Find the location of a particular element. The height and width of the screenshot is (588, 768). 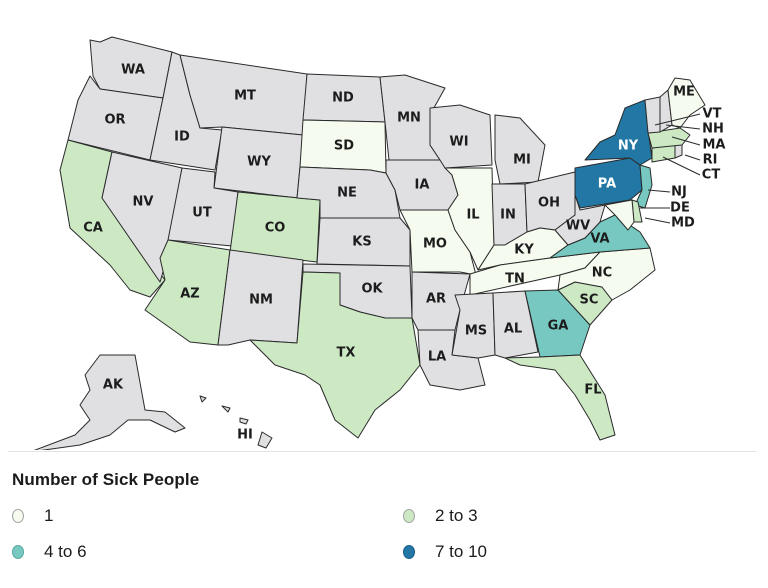

leader-ct is located at coordinates (681, 166).